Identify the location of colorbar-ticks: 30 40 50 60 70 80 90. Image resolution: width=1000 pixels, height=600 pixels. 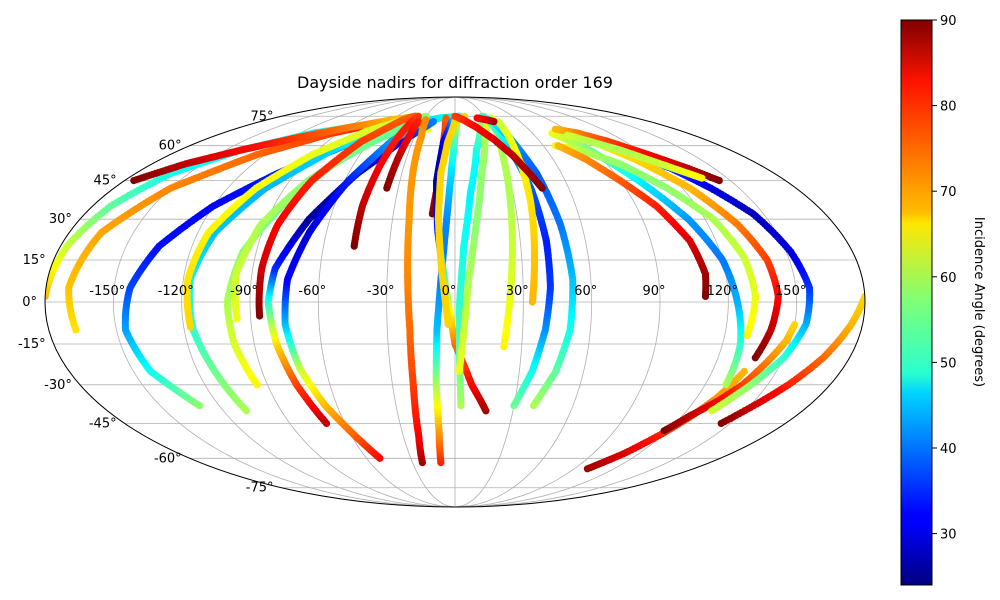
(944, 278).